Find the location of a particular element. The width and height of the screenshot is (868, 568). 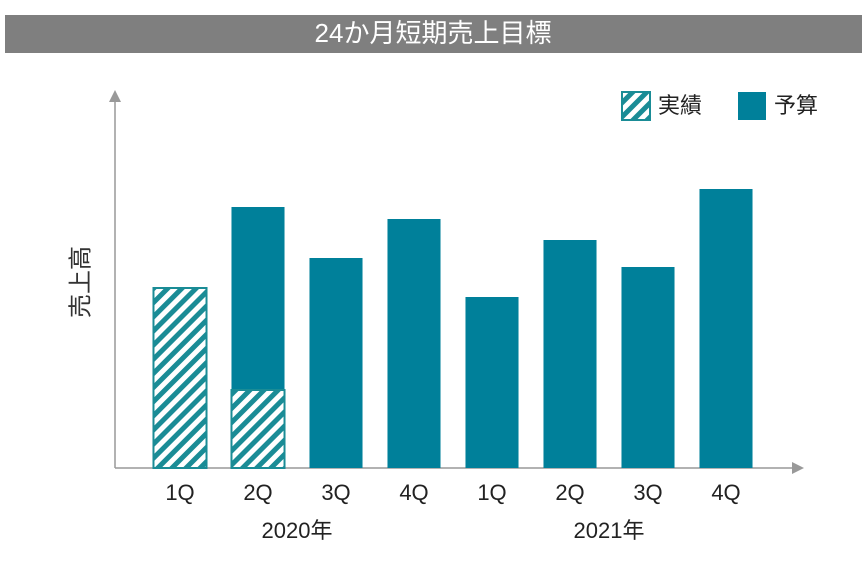

y-axis-arrow is located at coordinates (115, 96).